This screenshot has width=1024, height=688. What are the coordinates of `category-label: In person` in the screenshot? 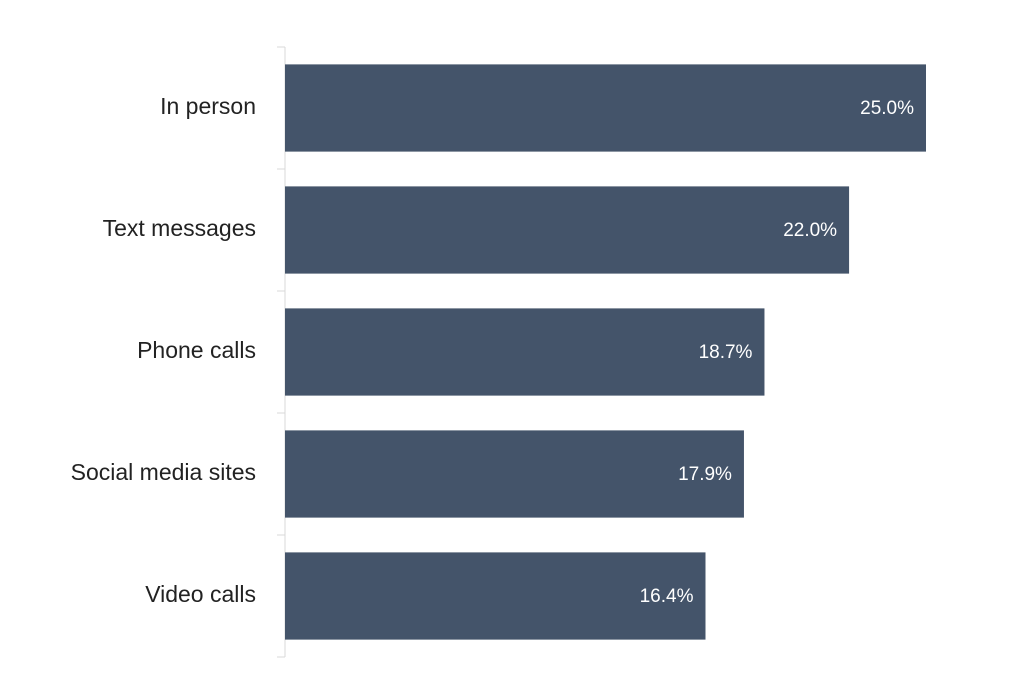 It's located at (208, 106).